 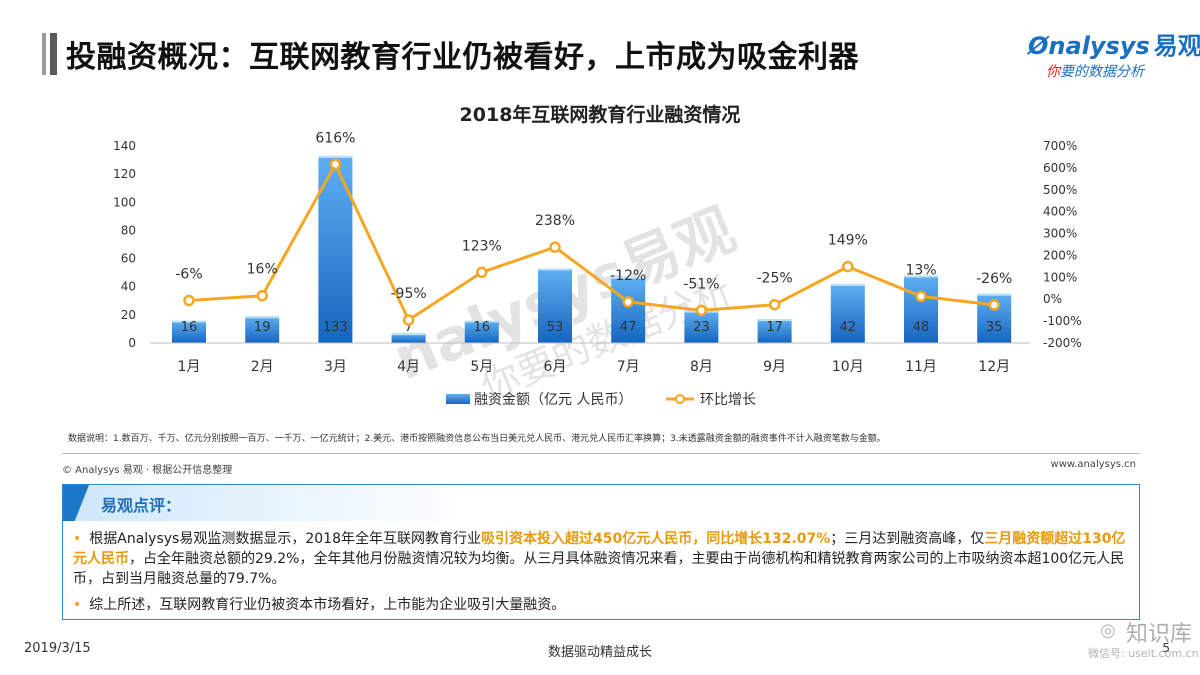 I want to click on chart-title: 2018年互联网教育行业融资情况, so click(x=600, y=115).